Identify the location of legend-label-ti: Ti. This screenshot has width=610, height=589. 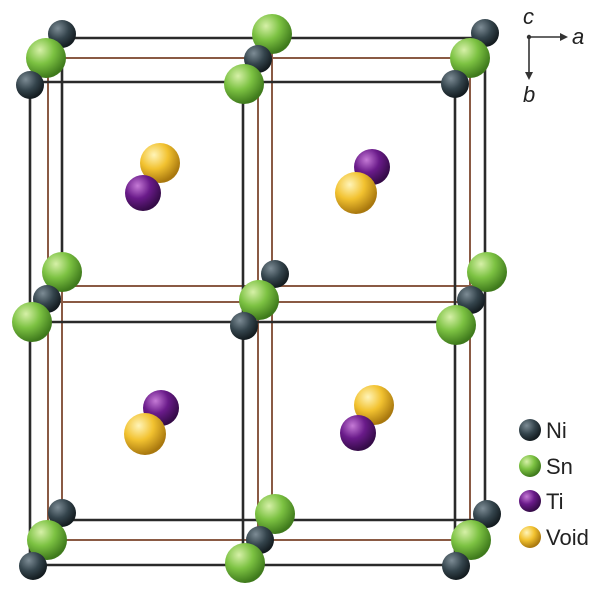
(555, 501).